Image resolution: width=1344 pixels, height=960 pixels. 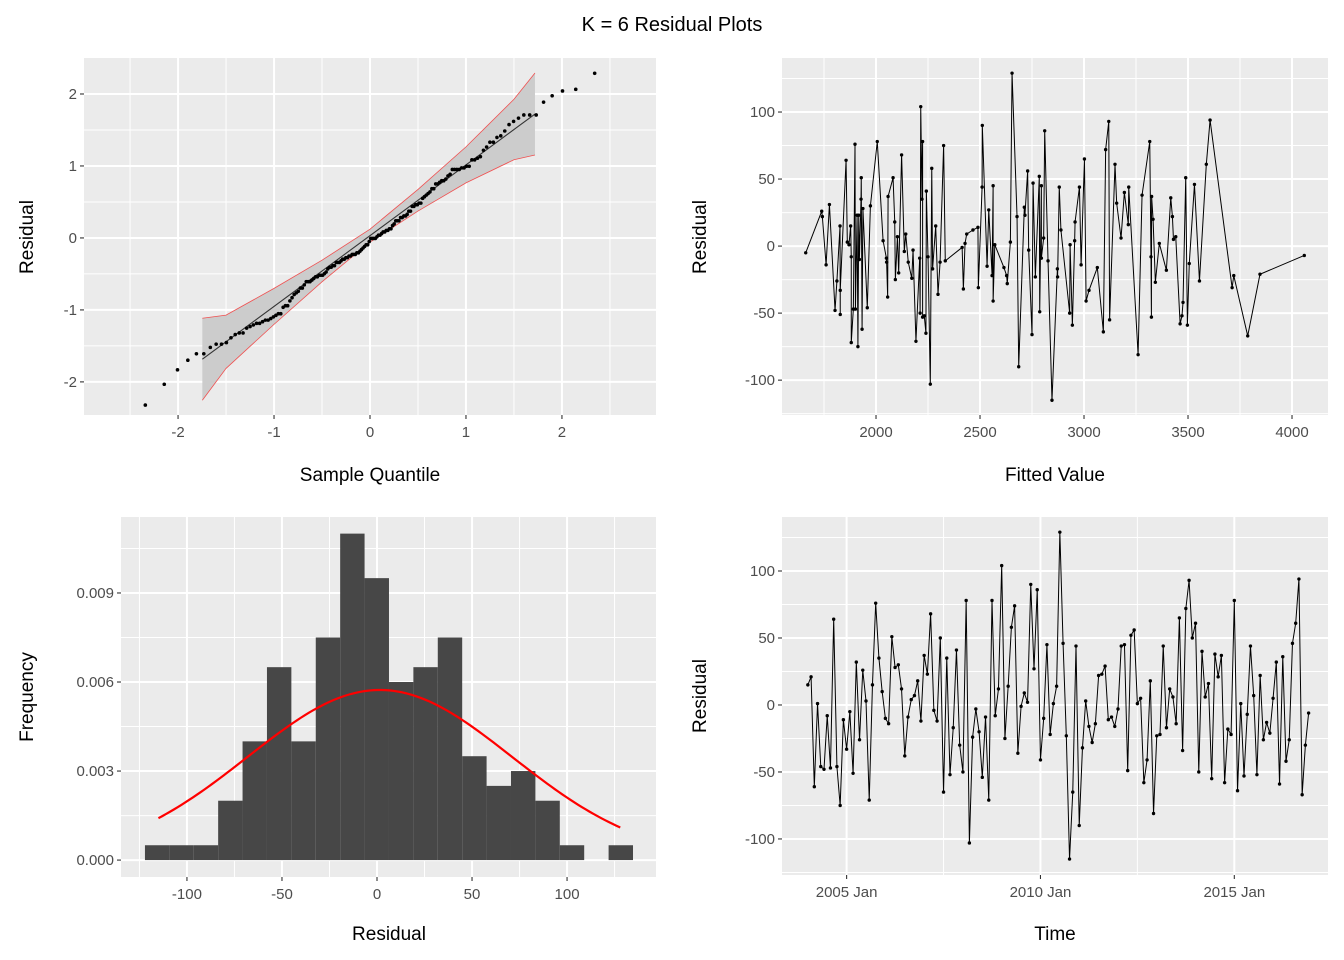 What do you see at coordinates (764, 772) in the screenshot?
I see `y-tick-label: -50` at bounding box center [764, 772].